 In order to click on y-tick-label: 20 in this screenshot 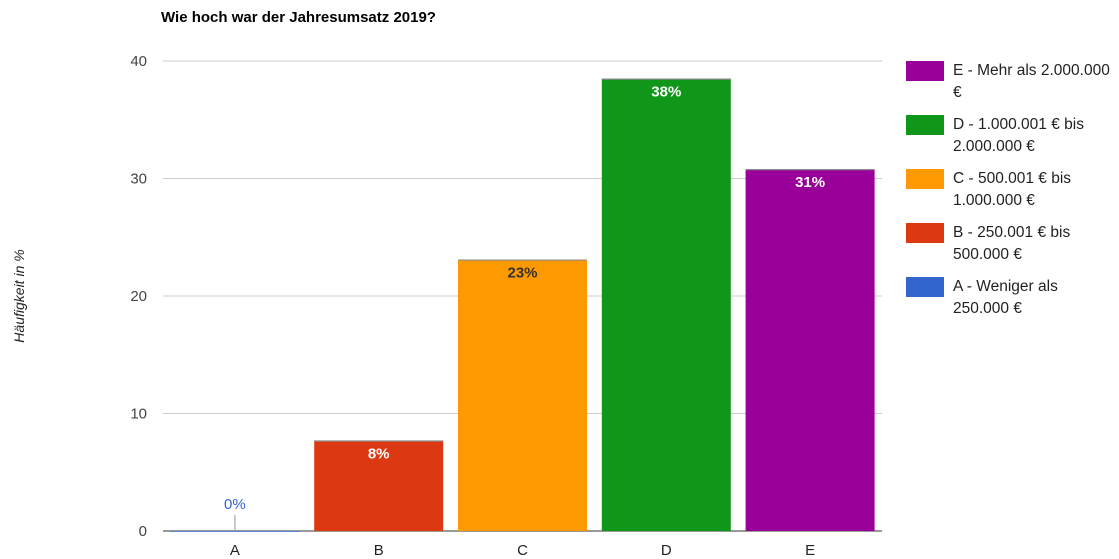, I will do `click(138, 296)`.